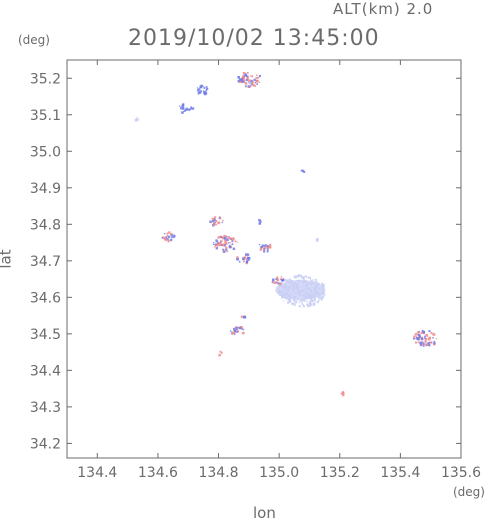 Image resolution: width=491 pixels, height=522 pixels. I want to click on x-tick-label: 134.6, so click(158, 473).